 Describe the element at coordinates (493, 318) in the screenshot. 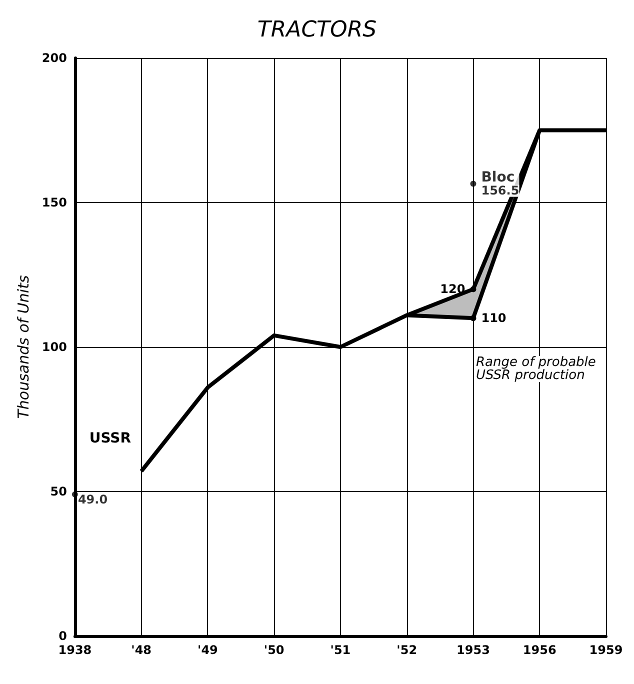

I see `data-label: 110` at that location.